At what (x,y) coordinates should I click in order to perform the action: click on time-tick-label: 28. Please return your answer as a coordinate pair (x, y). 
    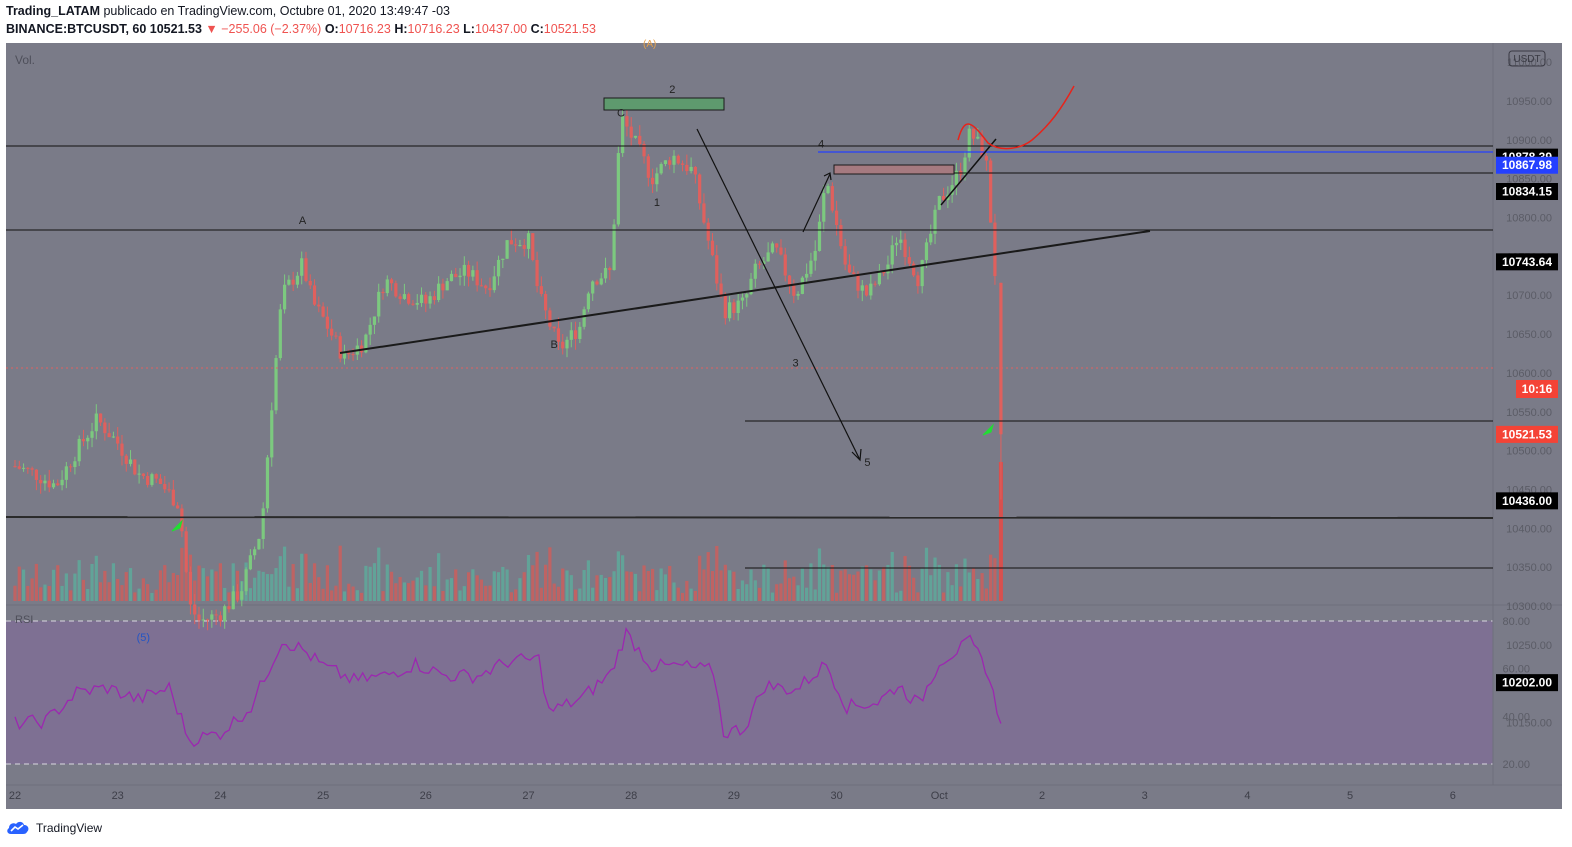
    Looking at the image, I should click on (631, 796).